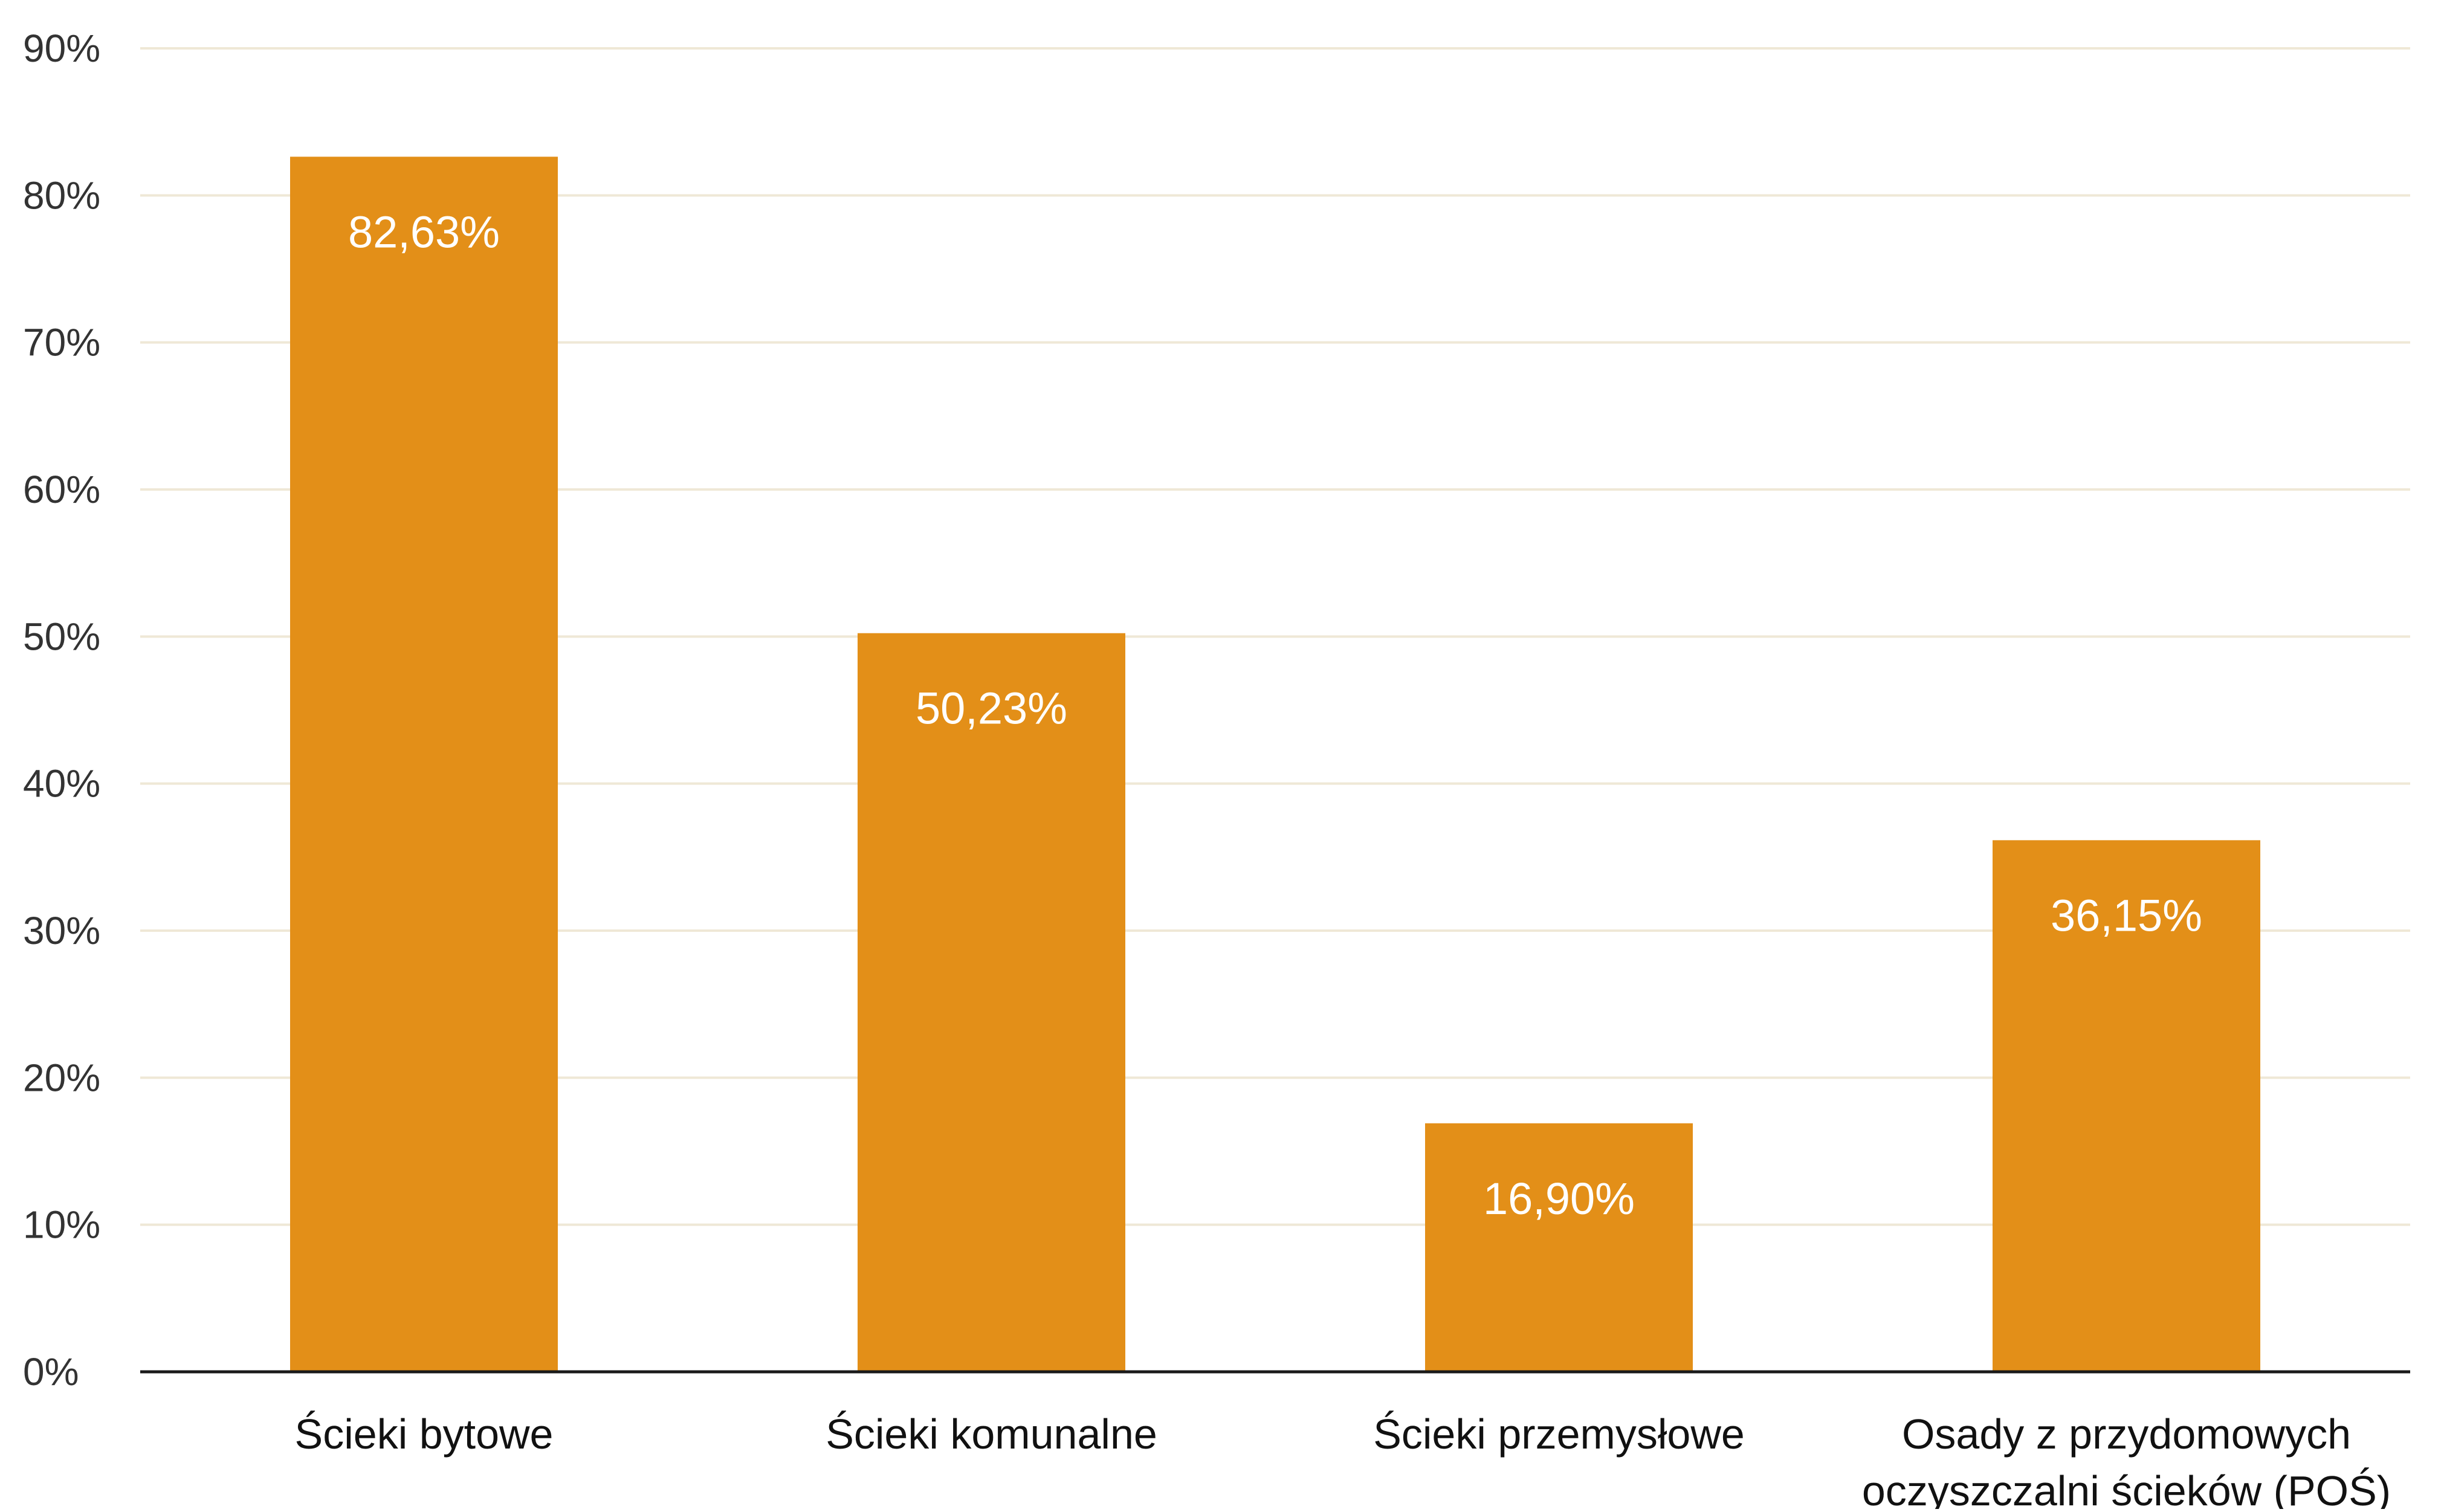 The height and width of the screenshot is (1512, 2441). What do you see at coordinates (61, 930) in the screenshot?
I see `y-tick-label: 30%` at bounding box center [61, 930].